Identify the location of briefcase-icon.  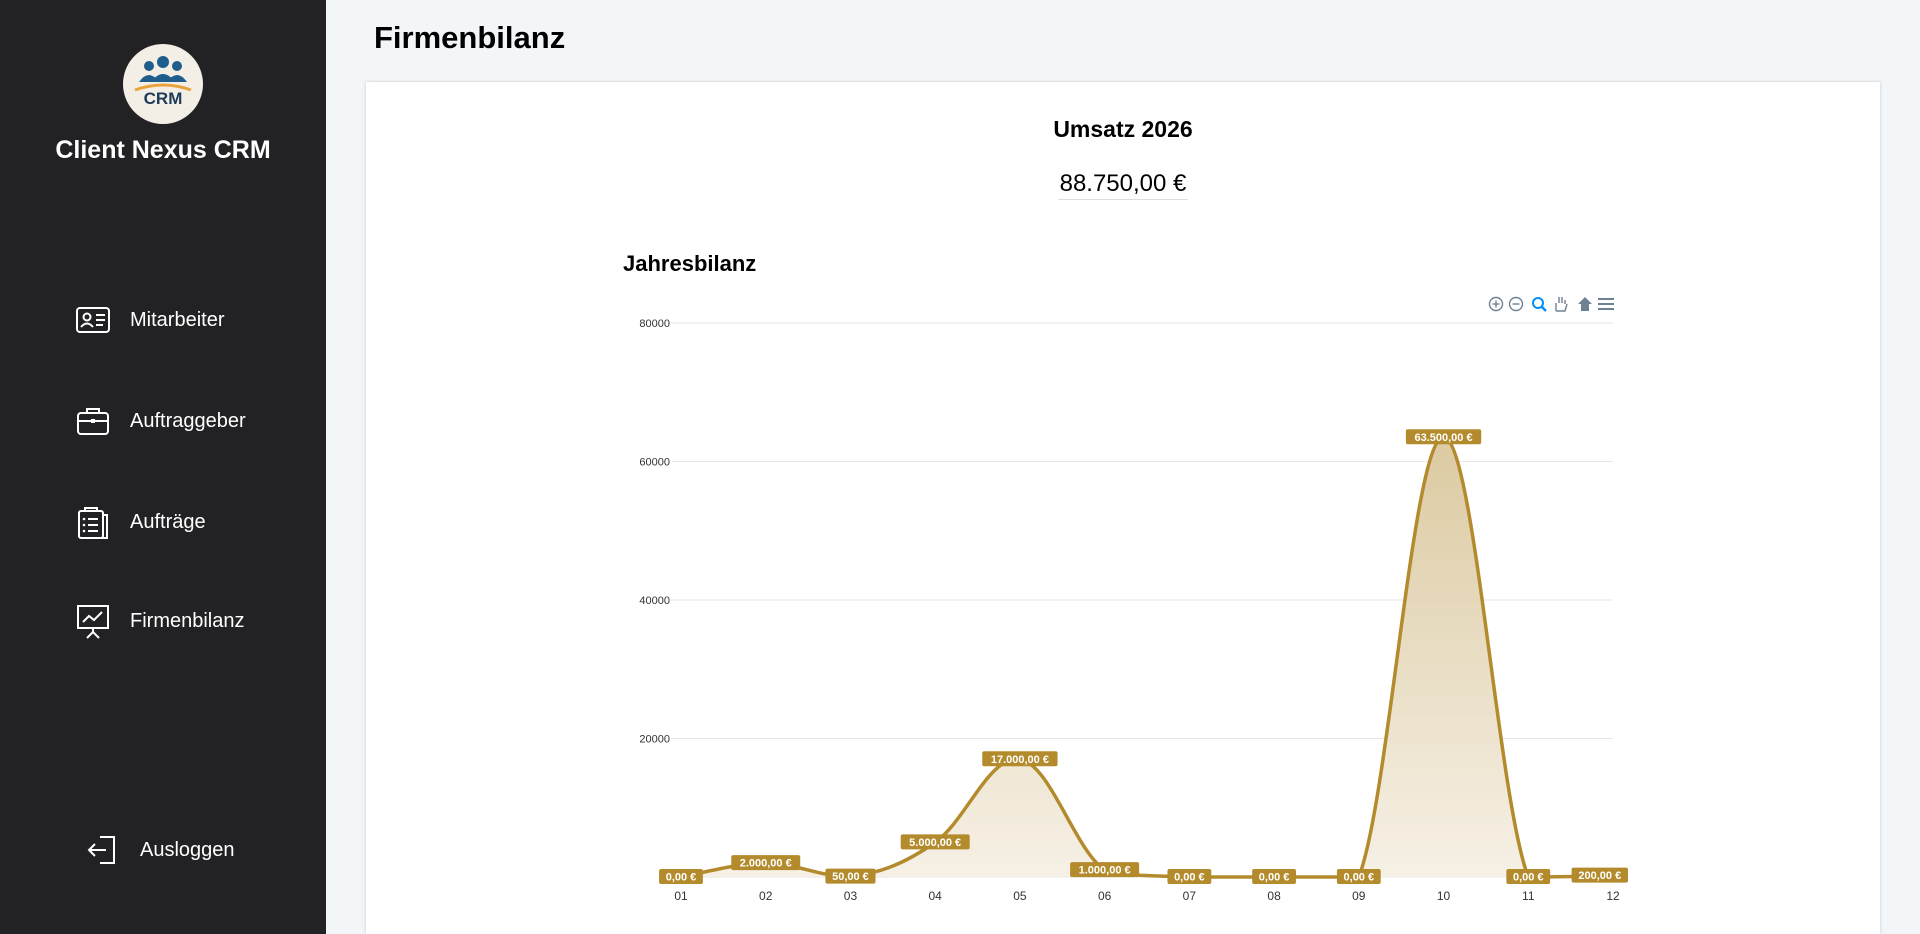
(93, 421).